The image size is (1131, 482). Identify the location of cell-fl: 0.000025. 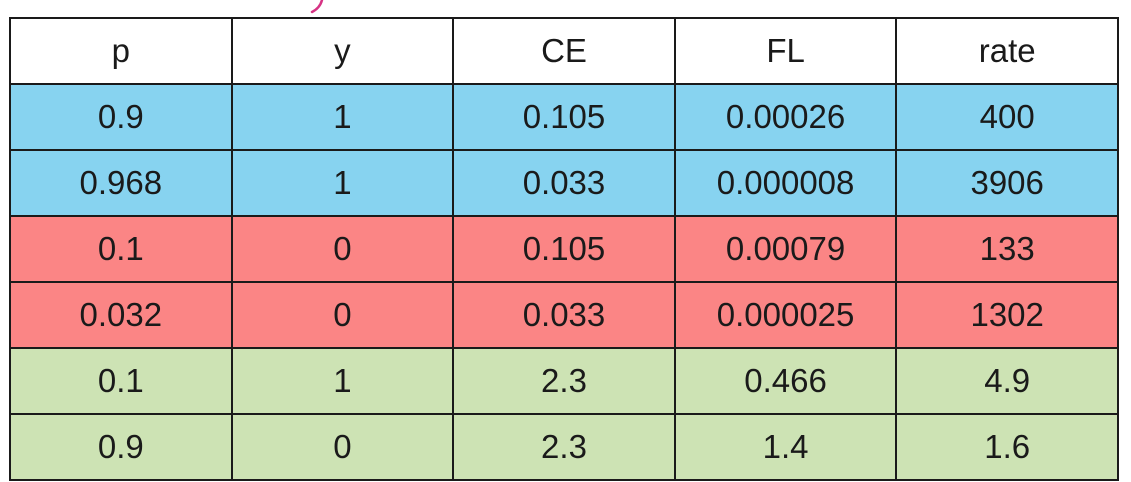
(785, 315).